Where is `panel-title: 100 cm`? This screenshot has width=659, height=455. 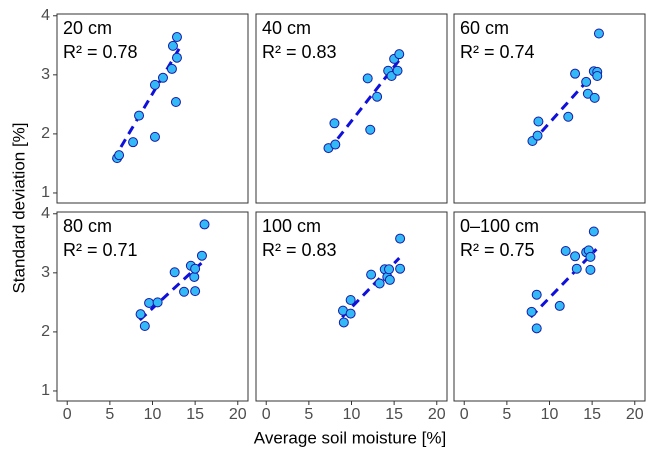 panel-title: 100 cm is located at coordinates (291, 226).